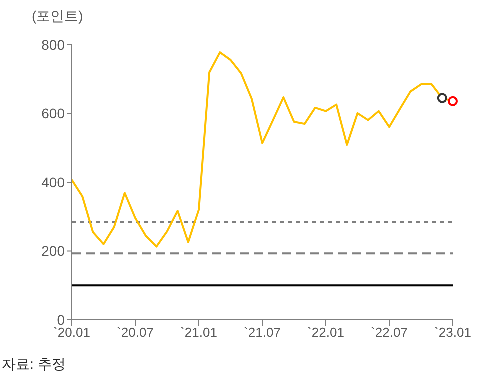 The width and height of the screenshot is (482, 380). What do you see at coordinates (54, 44) in the screenshot?
I see `y-tick-label: 800` at bounding box center [54, 44].